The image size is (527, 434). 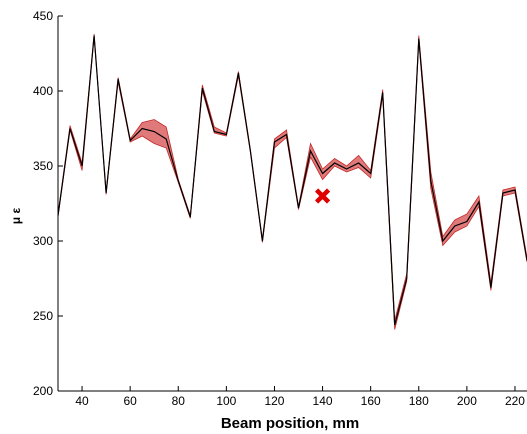 What do you see at coordinates (274, 401) in the screenshot?
I see `x-tick-label: 120` at bounding box center [274, 401].